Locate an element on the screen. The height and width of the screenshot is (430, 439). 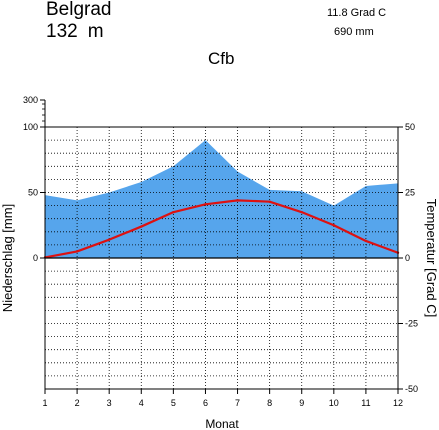
x-tick-label: 5 is located at coordinates (173, 403).